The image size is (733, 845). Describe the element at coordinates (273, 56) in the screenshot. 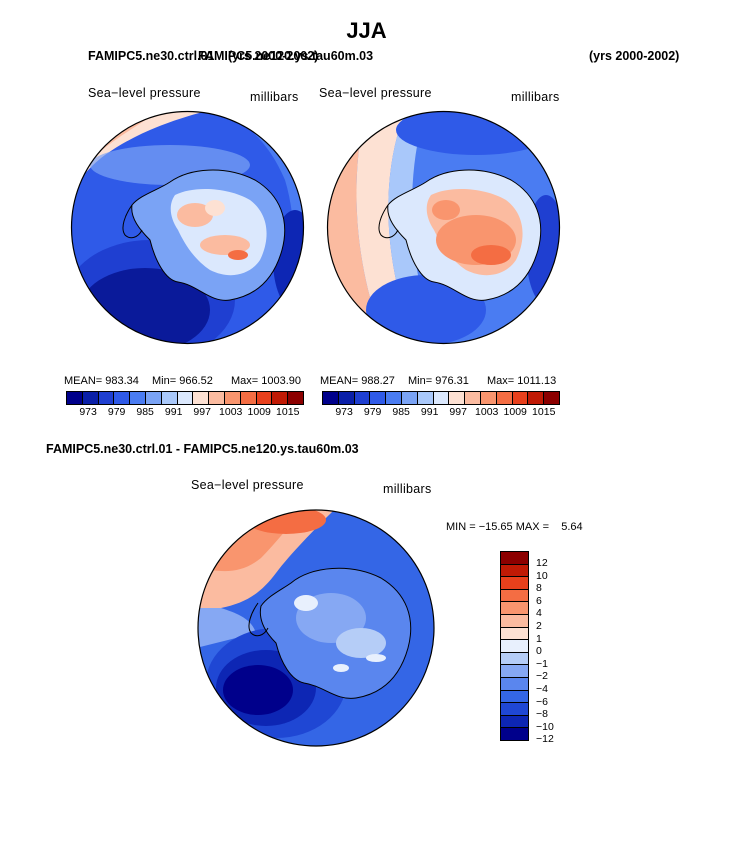

I see `left-case-years: (yrs 2000-2002)` at that location.